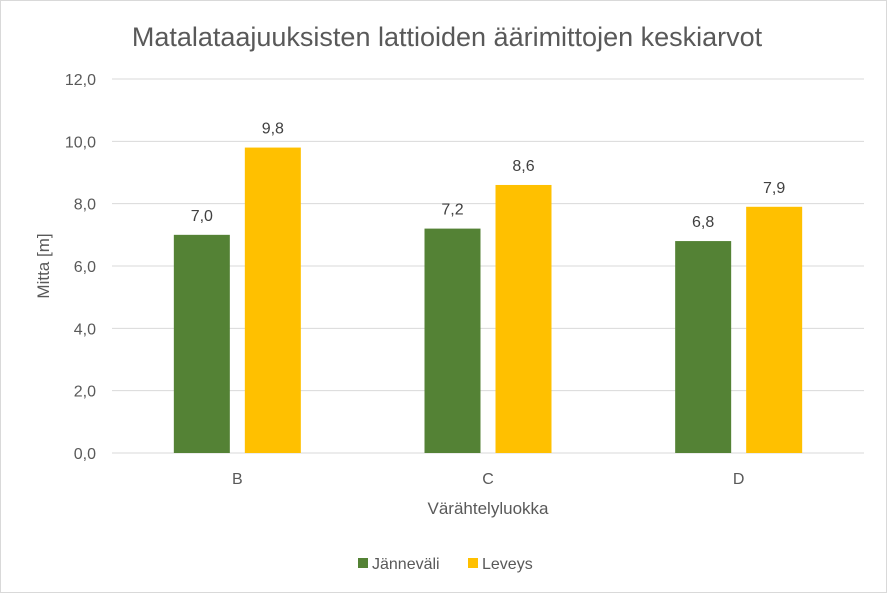 The width and height of the screenshot is (887, 594). Describe the element at coordinates (85, 267) in the screenshot. I see `y-tick-label: 6,0` at that location.